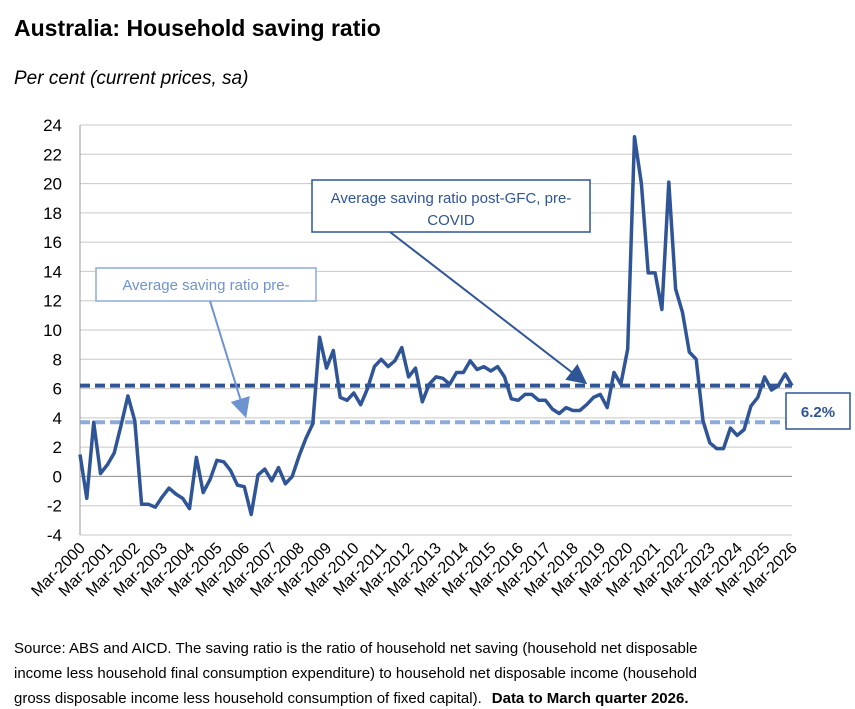 The image size is (855, 709). I want to click on y-tick-label: 2, so click(57, 447).